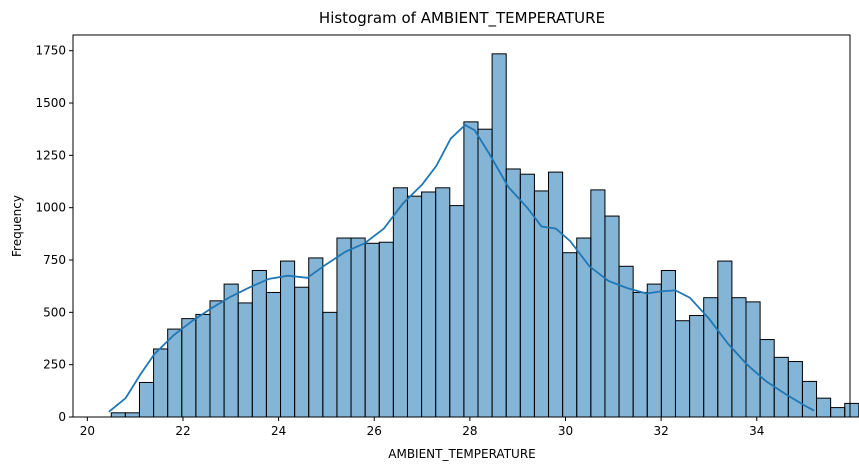 The height and width of the screenshot is (470, 859). I want to click on y-axis-ticks: 0 250 500 750 1000 1250 1500 1750, so click(54, 234).